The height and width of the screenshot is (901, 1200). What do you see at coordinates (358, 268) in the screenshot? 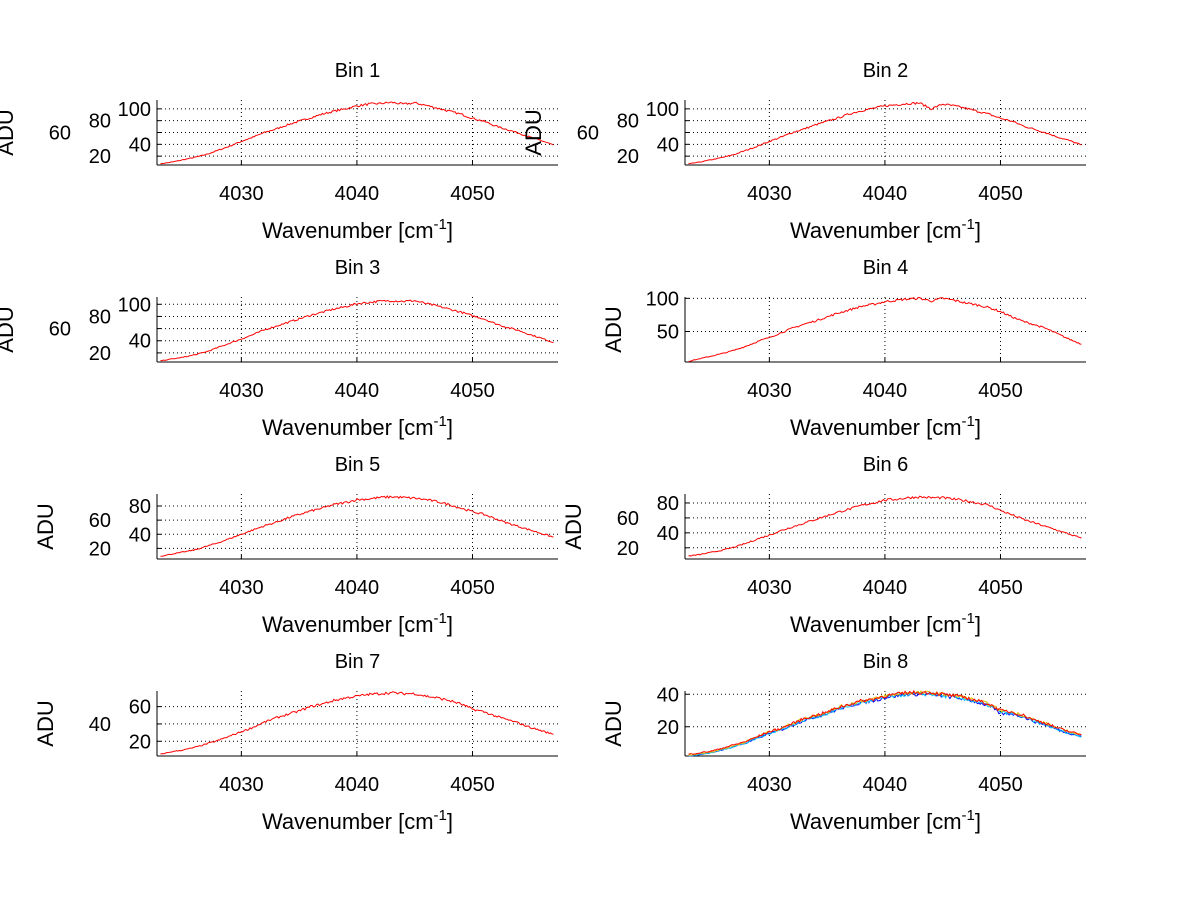
I see `subplot-title: Bin 3` at bounding box center [358, 268].